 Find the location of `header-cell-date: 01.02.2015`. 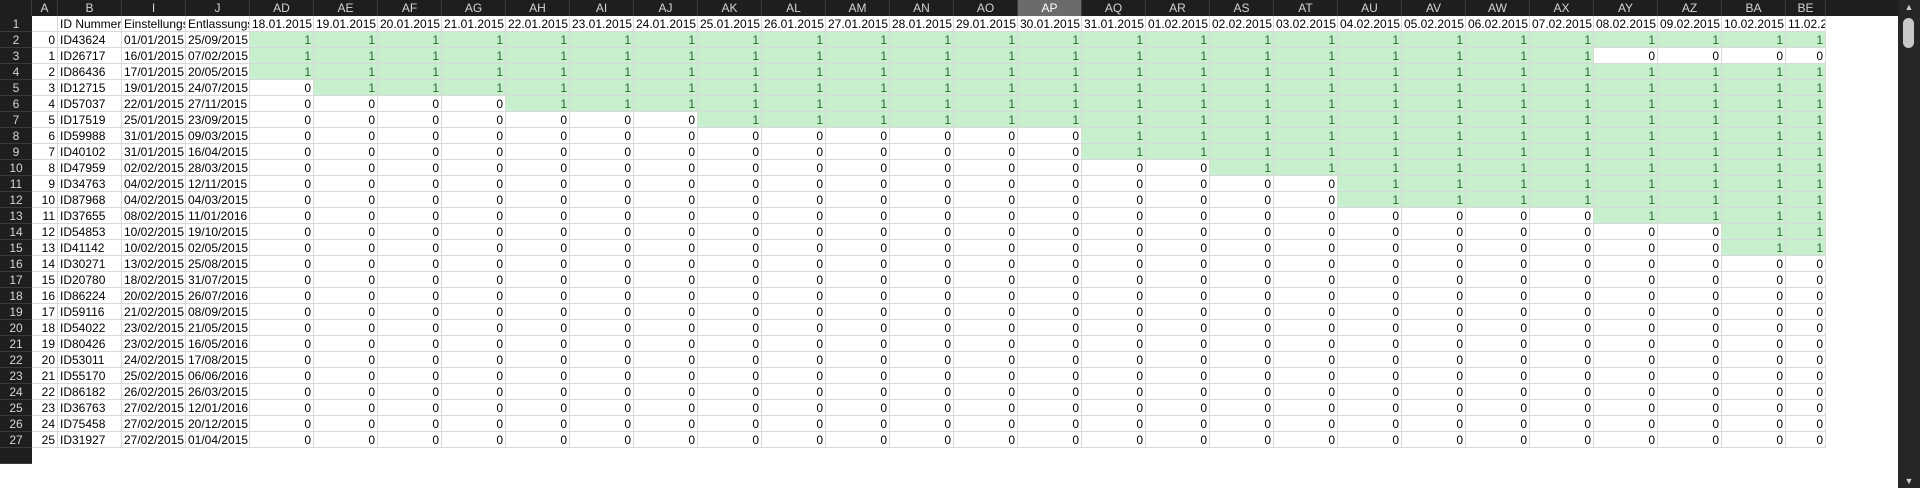

header-cell-date: 01.02.2015 is located at coordinates (1178, 24).